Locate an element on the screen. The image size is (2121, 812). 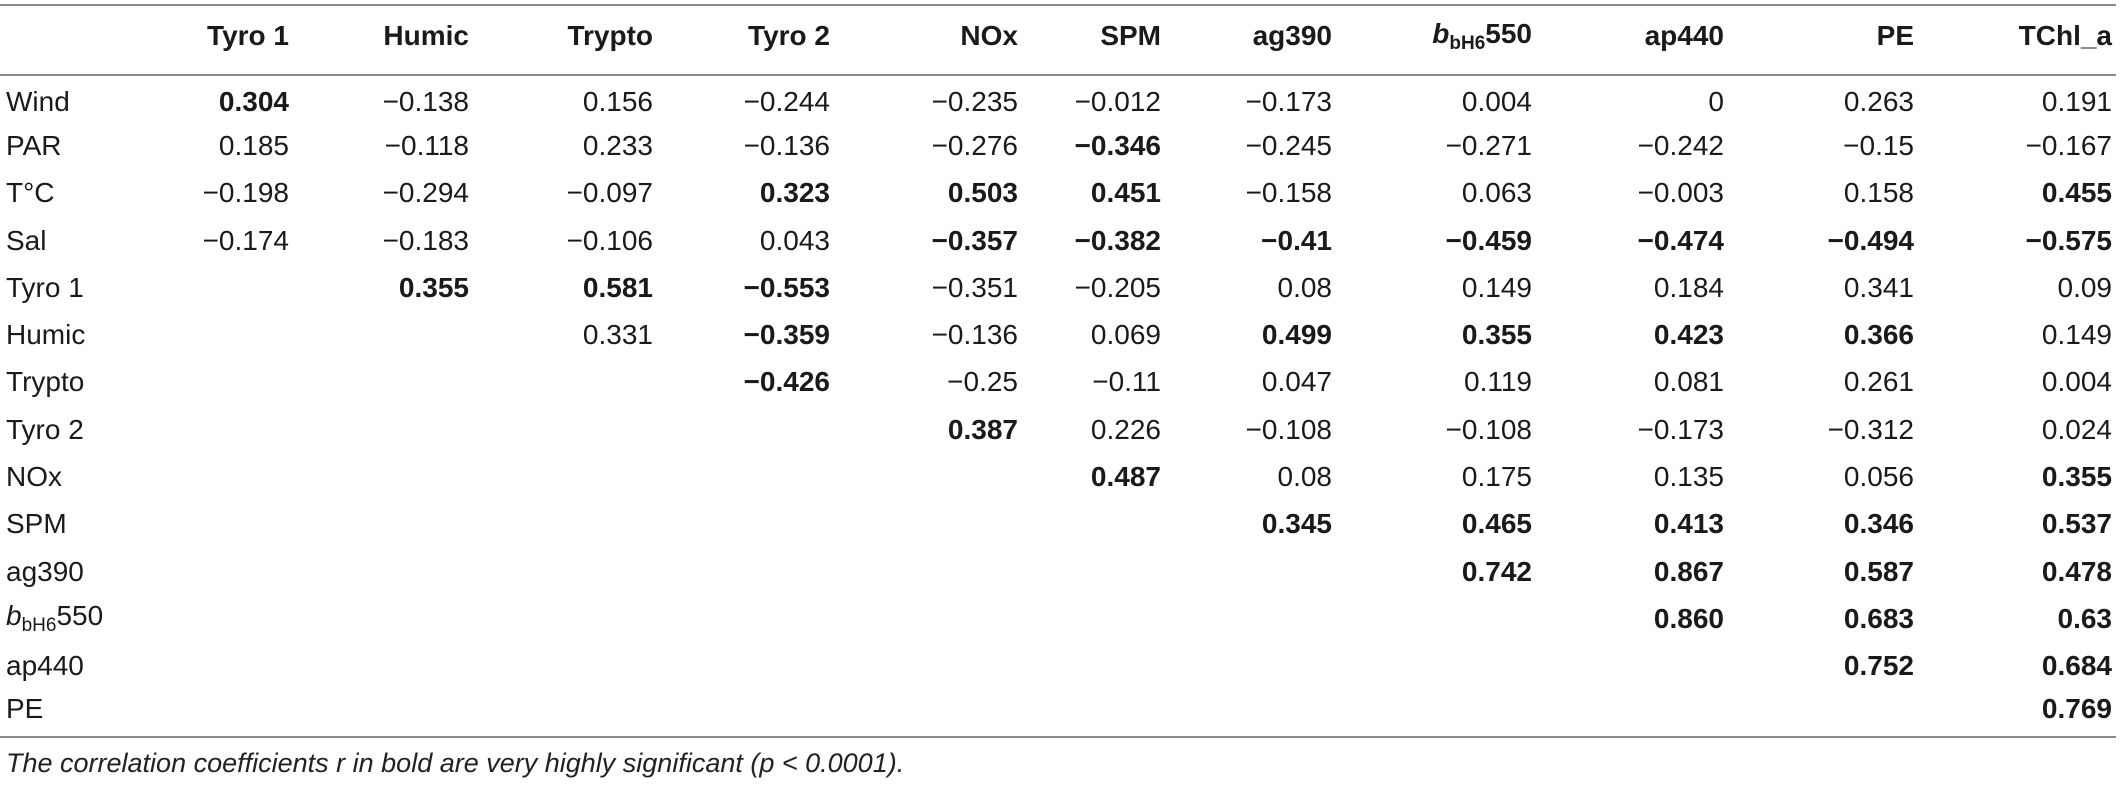
table-cell: −0.235 is located at coordinates (974, 102).